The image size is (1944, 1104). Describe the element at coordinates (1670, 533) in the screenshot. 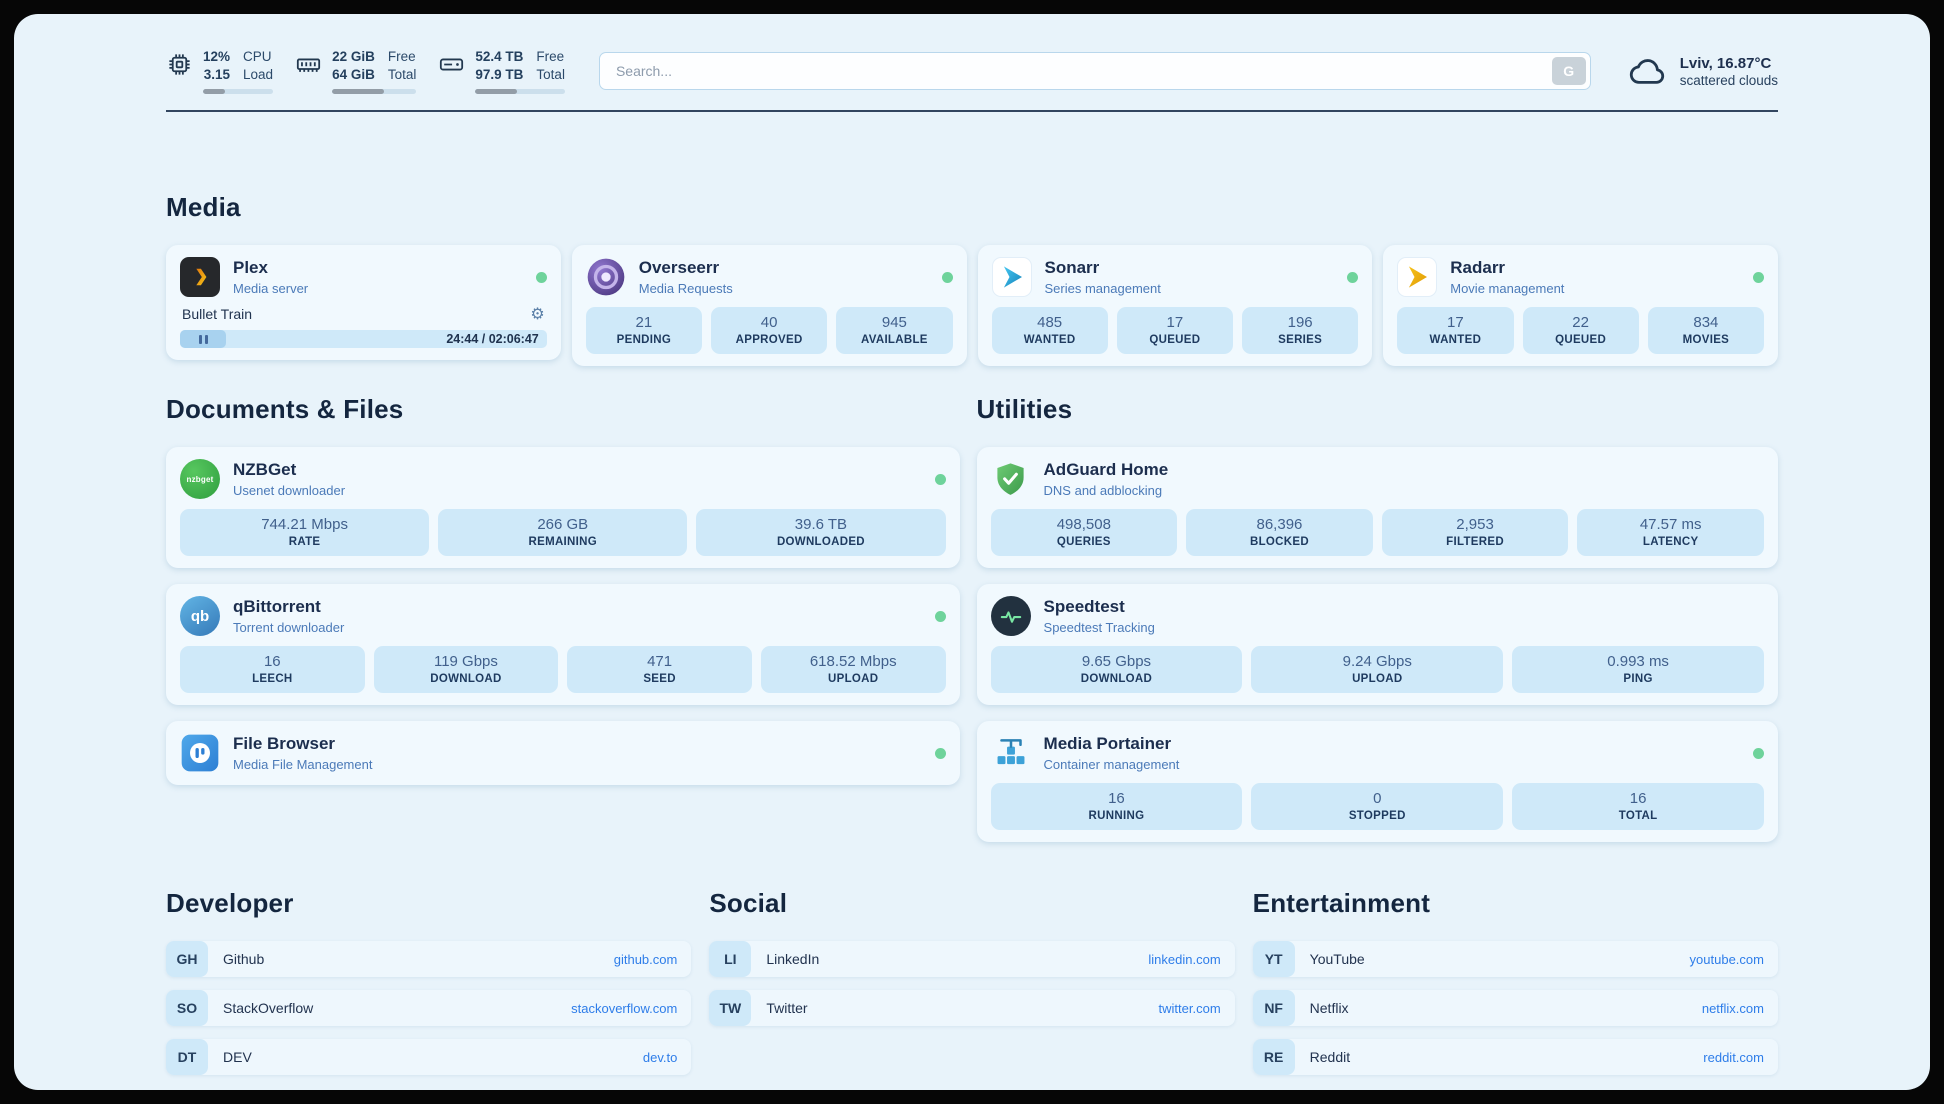

I see `stat-box: 47.57 ms LATENCY` at that location.